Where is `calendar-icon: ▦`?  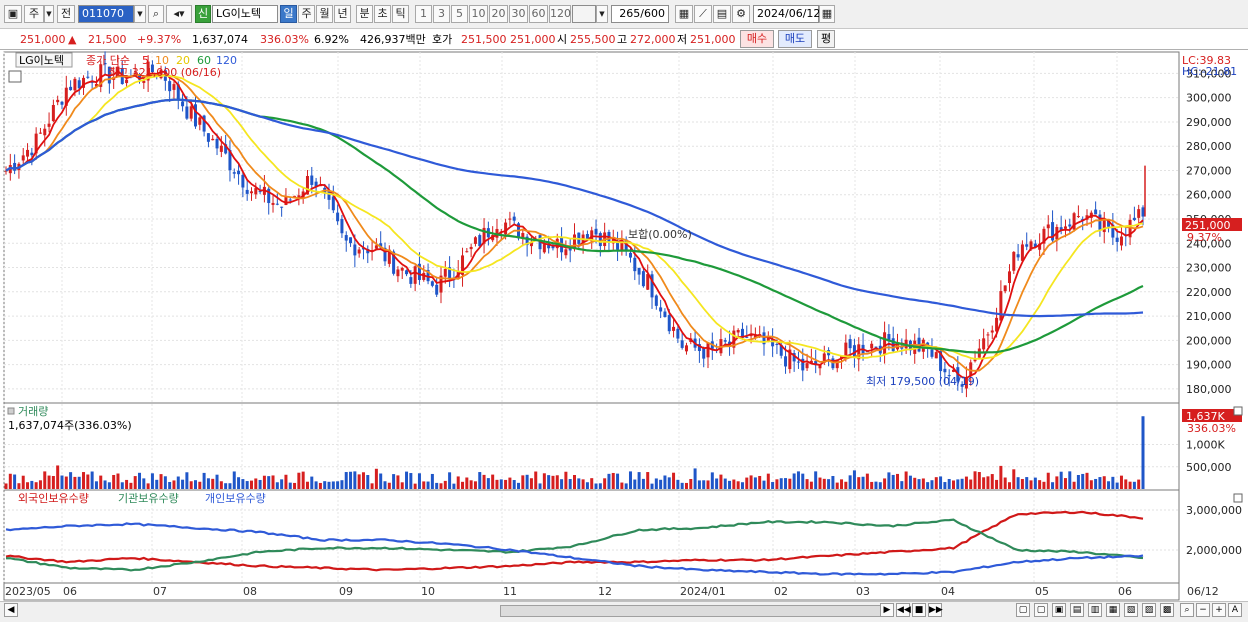 calendar-icon: ▦ is located at coordinates (827, 14).